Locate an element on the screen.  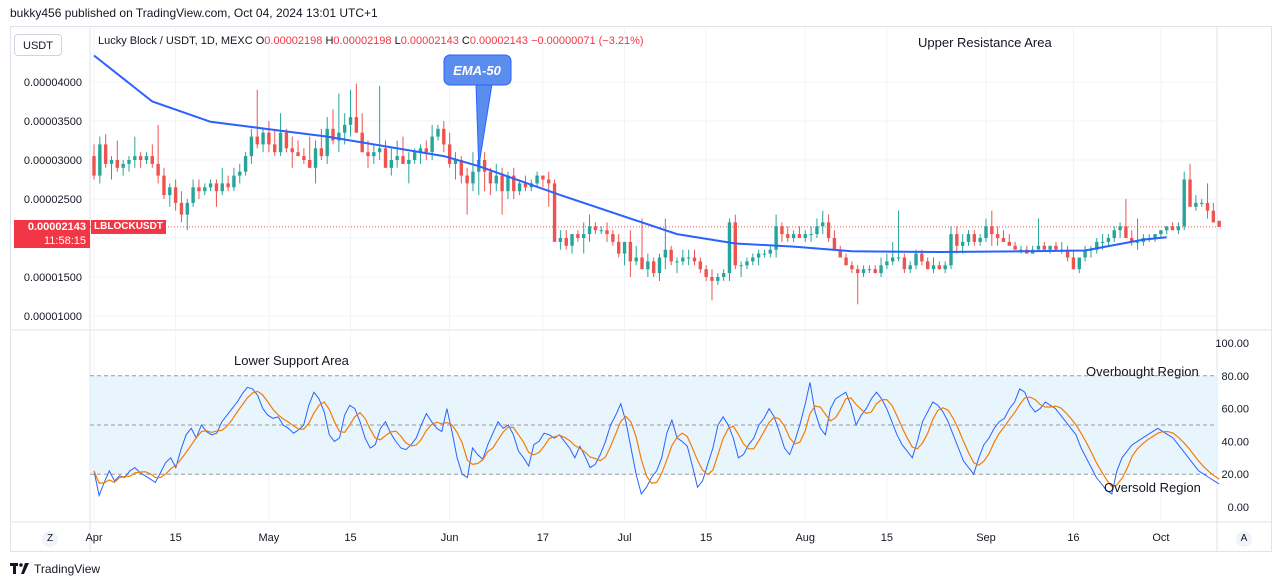
symbol-name: Lucky Block / USDT, 1D, MEXC is located at coordinates (175, 41).